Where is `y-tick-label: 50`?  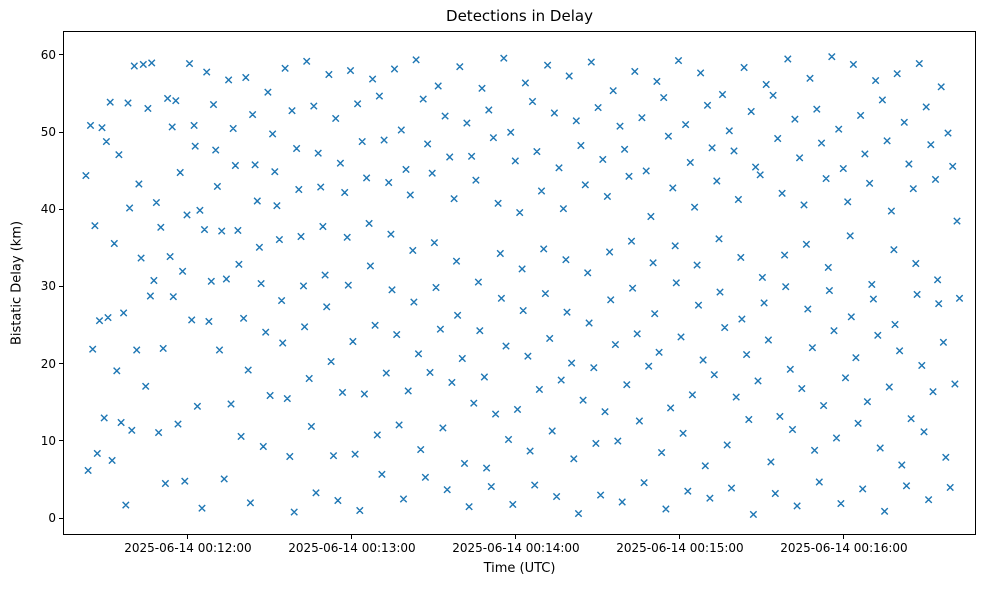
y-tick-label: 50 is located at coordinates (48, 132).